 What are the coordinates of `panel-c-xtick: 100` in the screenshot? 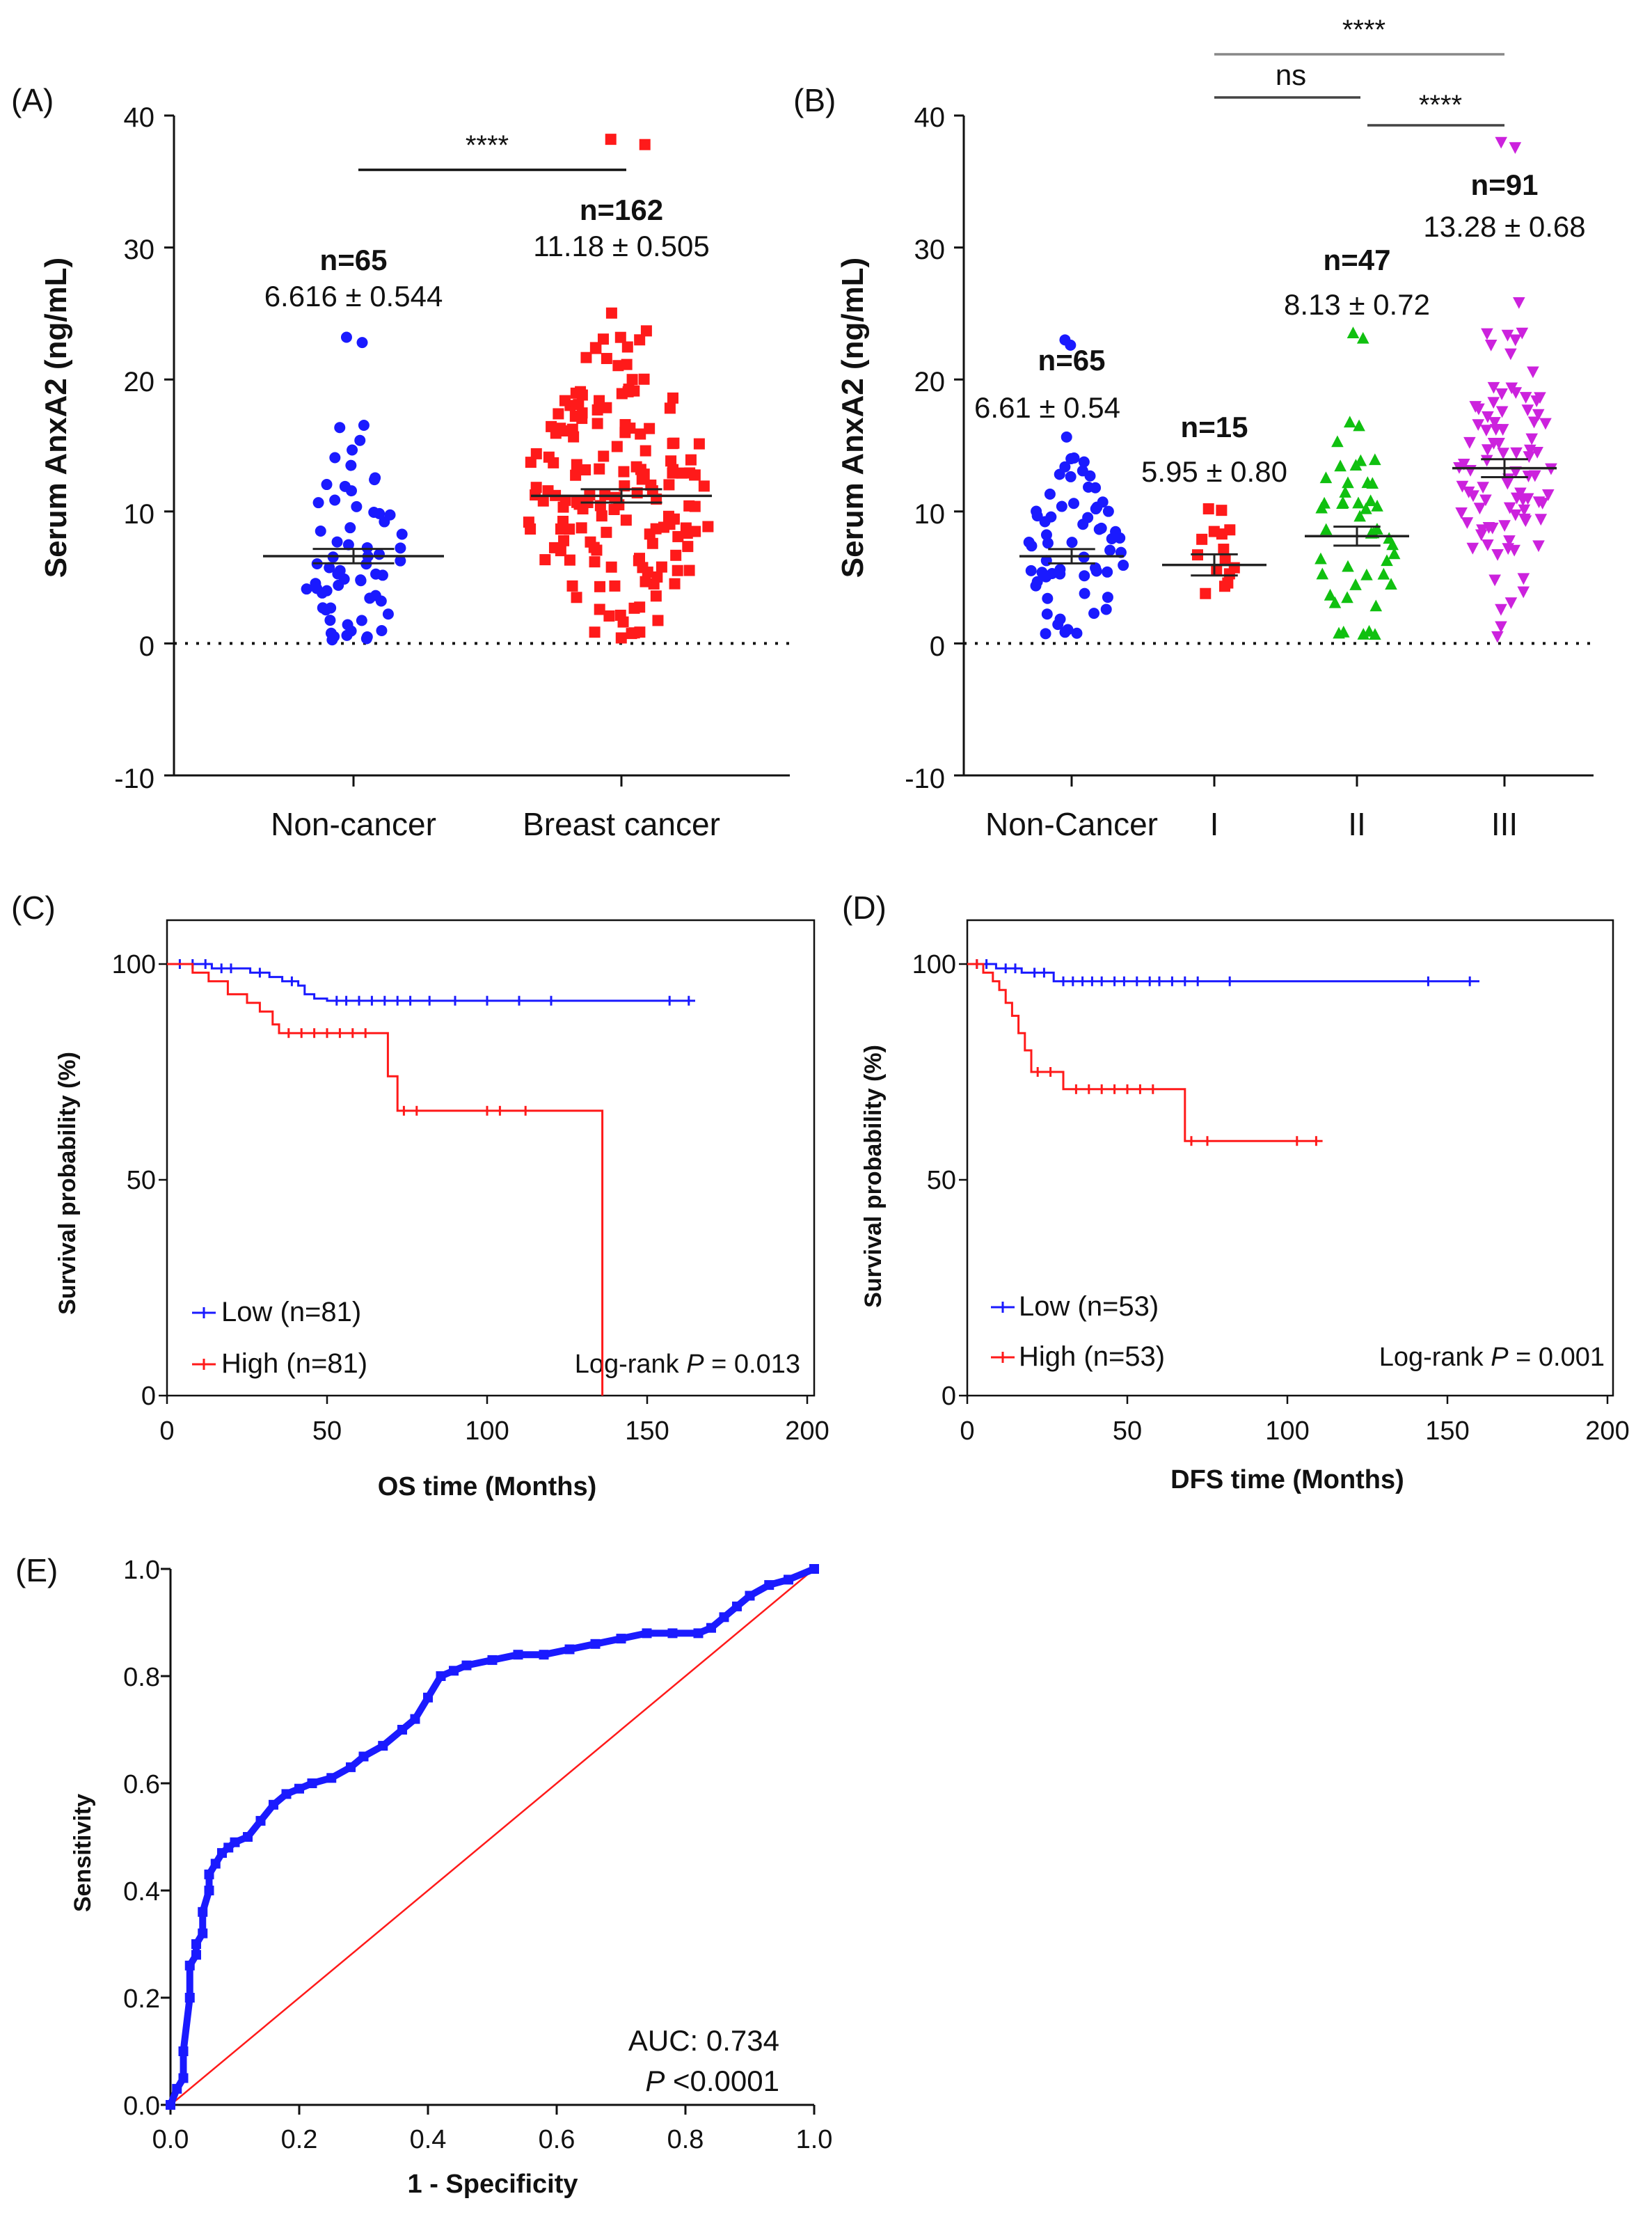 It's located at (487, 1431).